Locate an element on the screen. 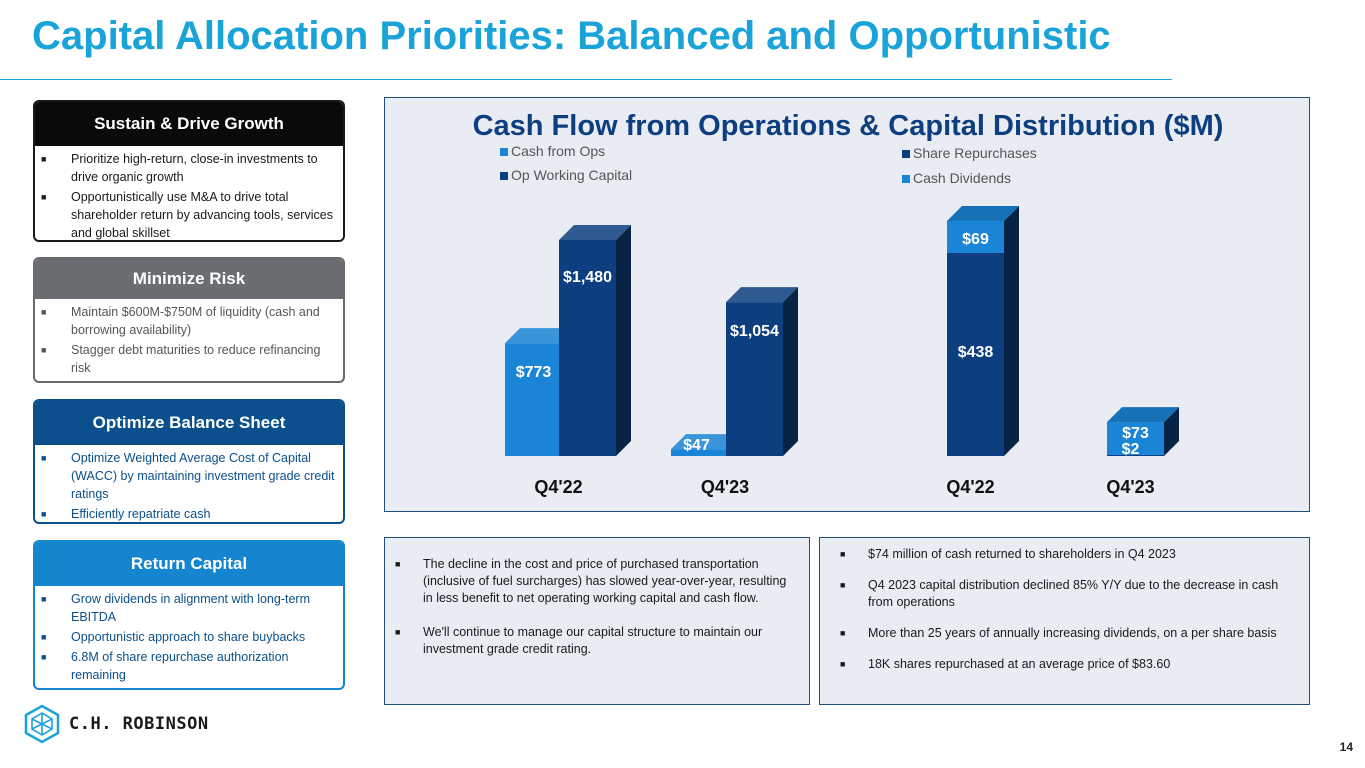  bar-value-label: $1,054 is located at coordinates (754, 331).